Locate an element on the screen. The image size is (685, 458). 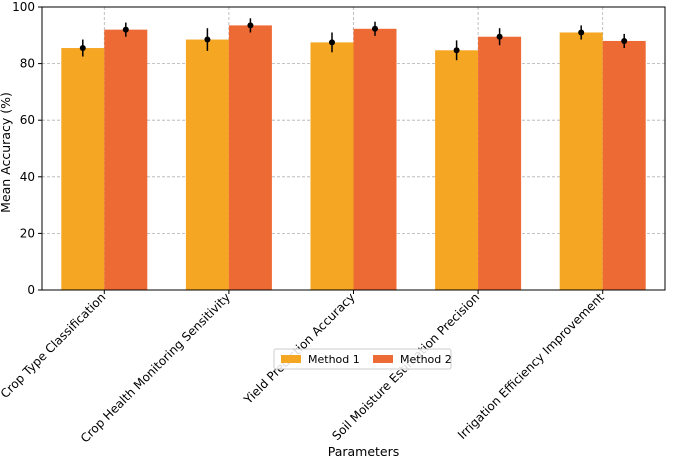
x-tick-label: Irrigation Efficiency Improvement is located at coordinates (531, 366).